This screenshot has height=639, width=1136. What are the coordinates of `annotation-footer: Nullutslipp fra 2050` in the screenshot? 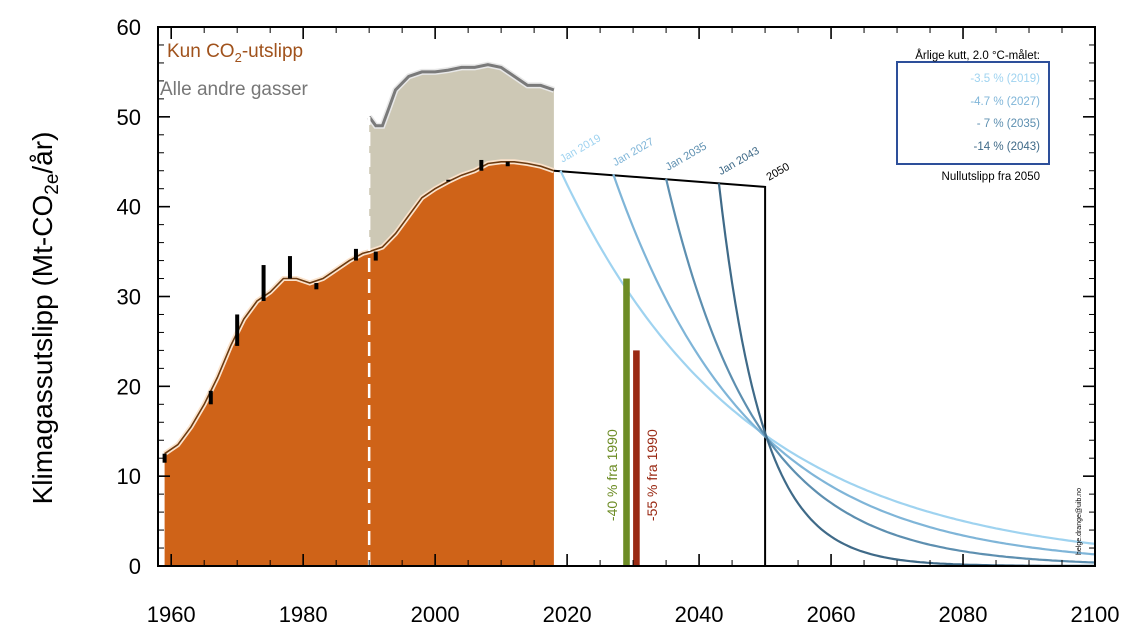 It's located at (991, 177).